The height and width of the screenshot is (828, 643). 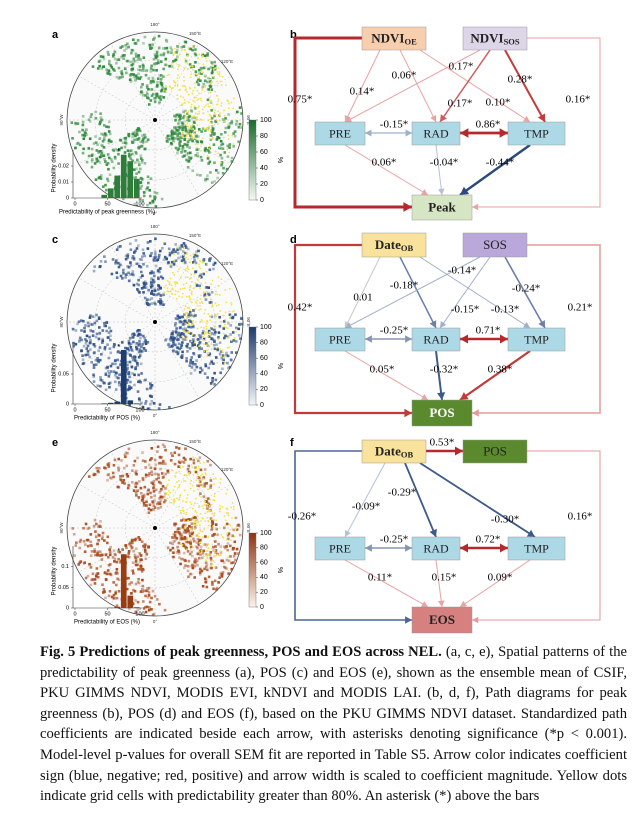 What do you see at coordinates (505, 520) in the screenshot?
I see `path-coefficient: -0.30*` at bounding box center [505, 520].